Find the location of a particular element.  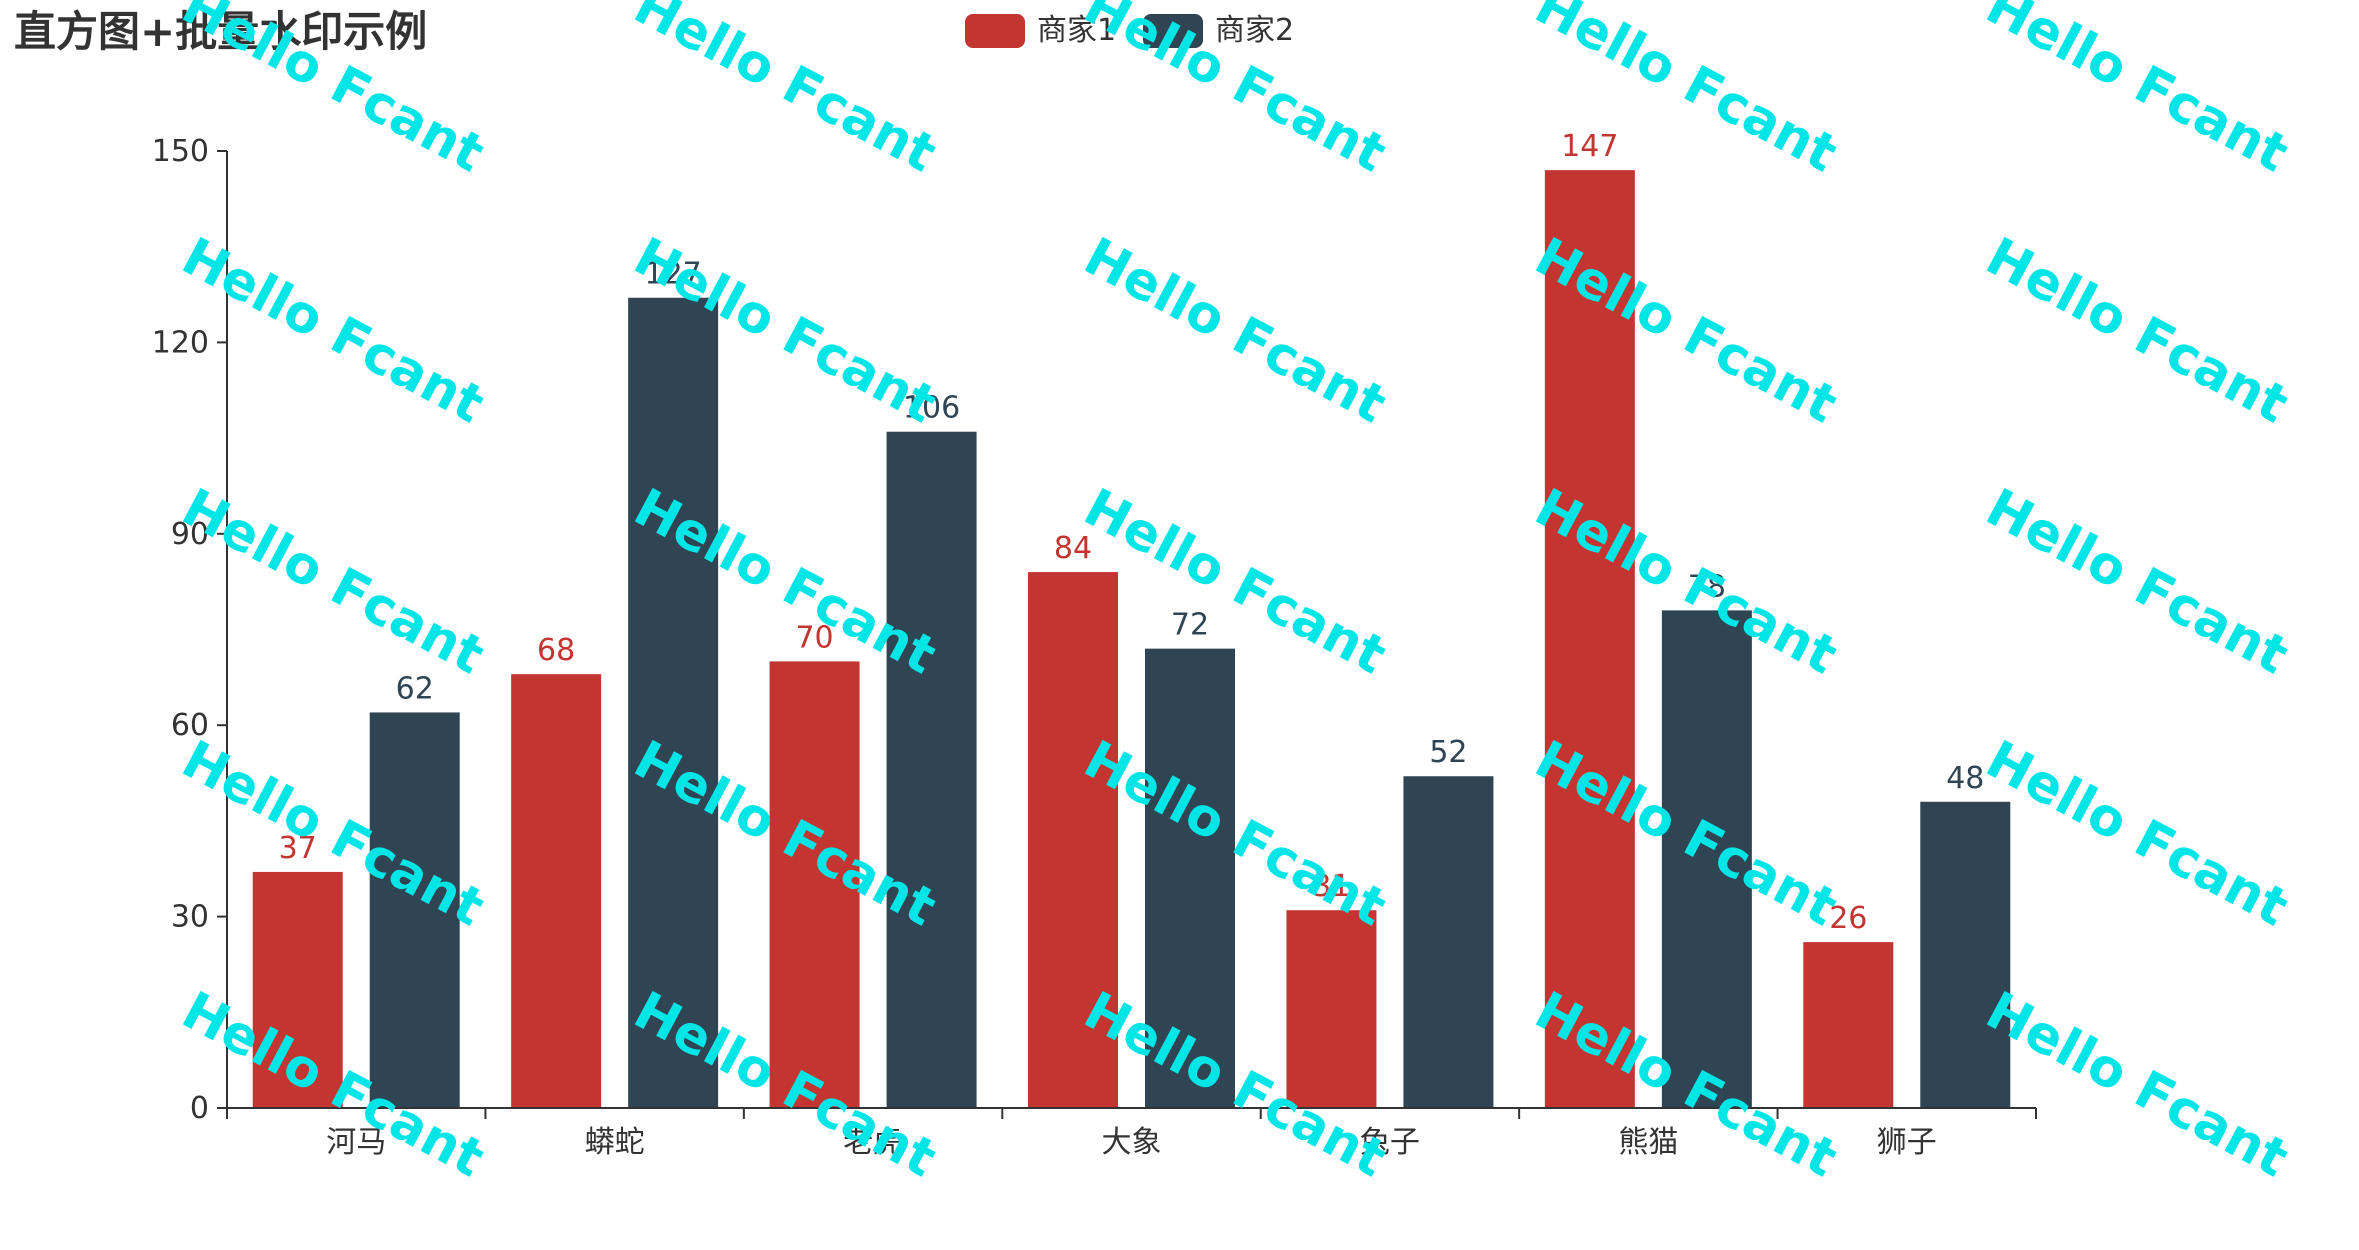

y-tick-label: 150 is located at coordinates (180, 151).